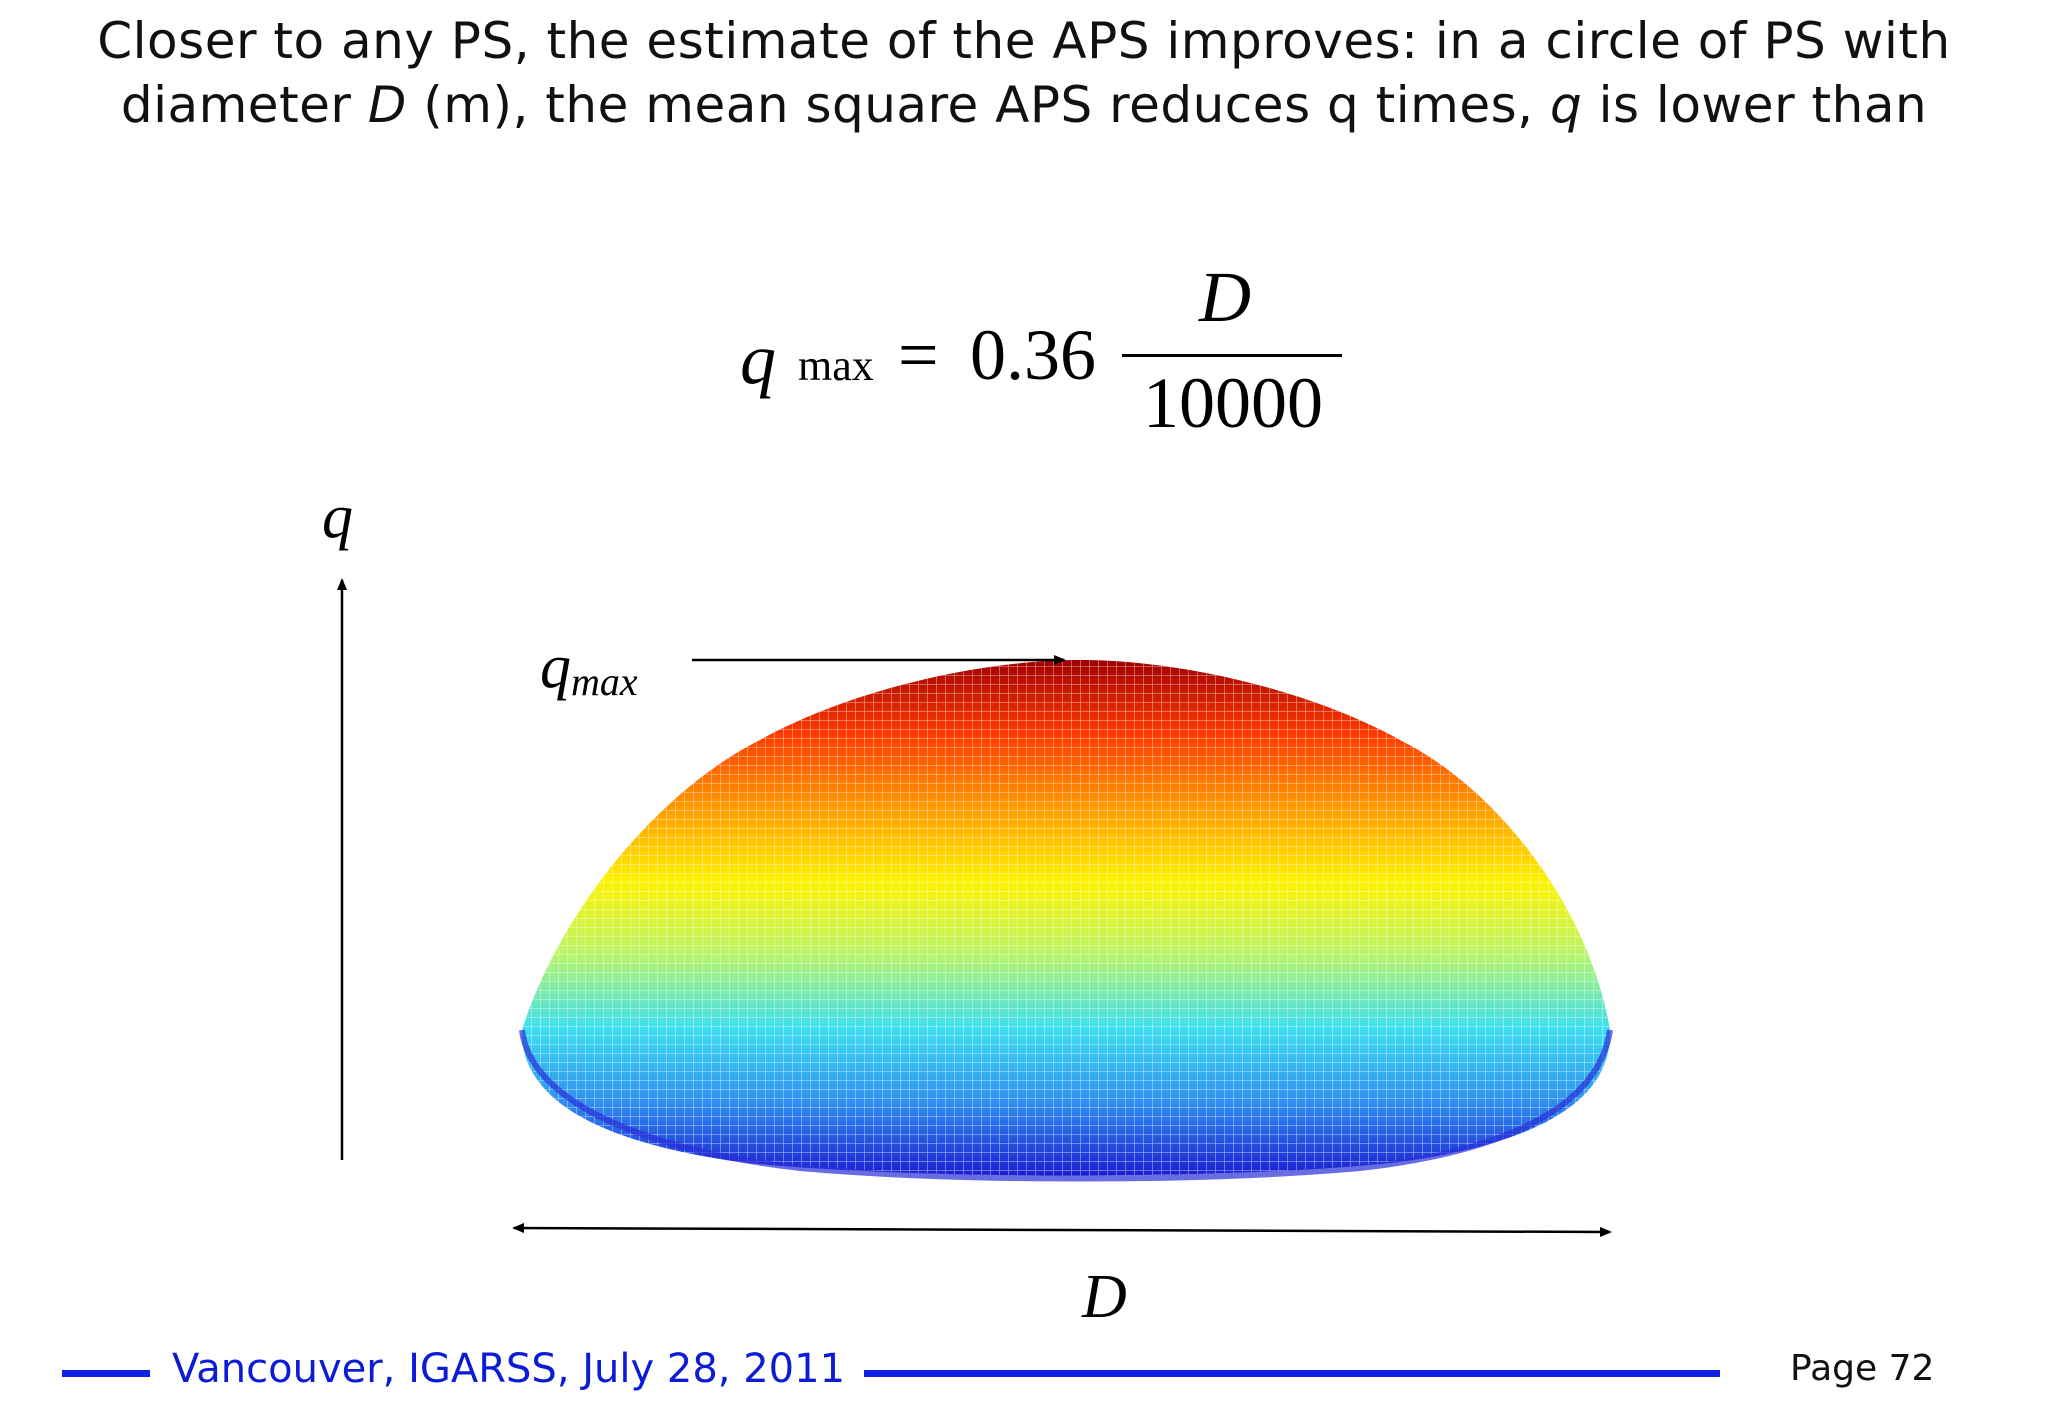 This screenshot has height=1418, width=2048. I want to click on formula-denominator: 10000, so click(1233, 403).